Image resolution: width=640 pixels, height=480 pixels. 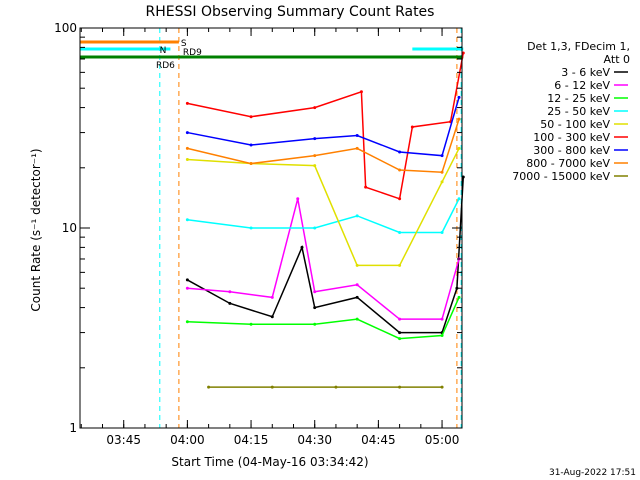 What do you see at coordinates (187, 440) in the screenshot?
I see `x-tick-label: 04:00` at bounding box center [187, 440].